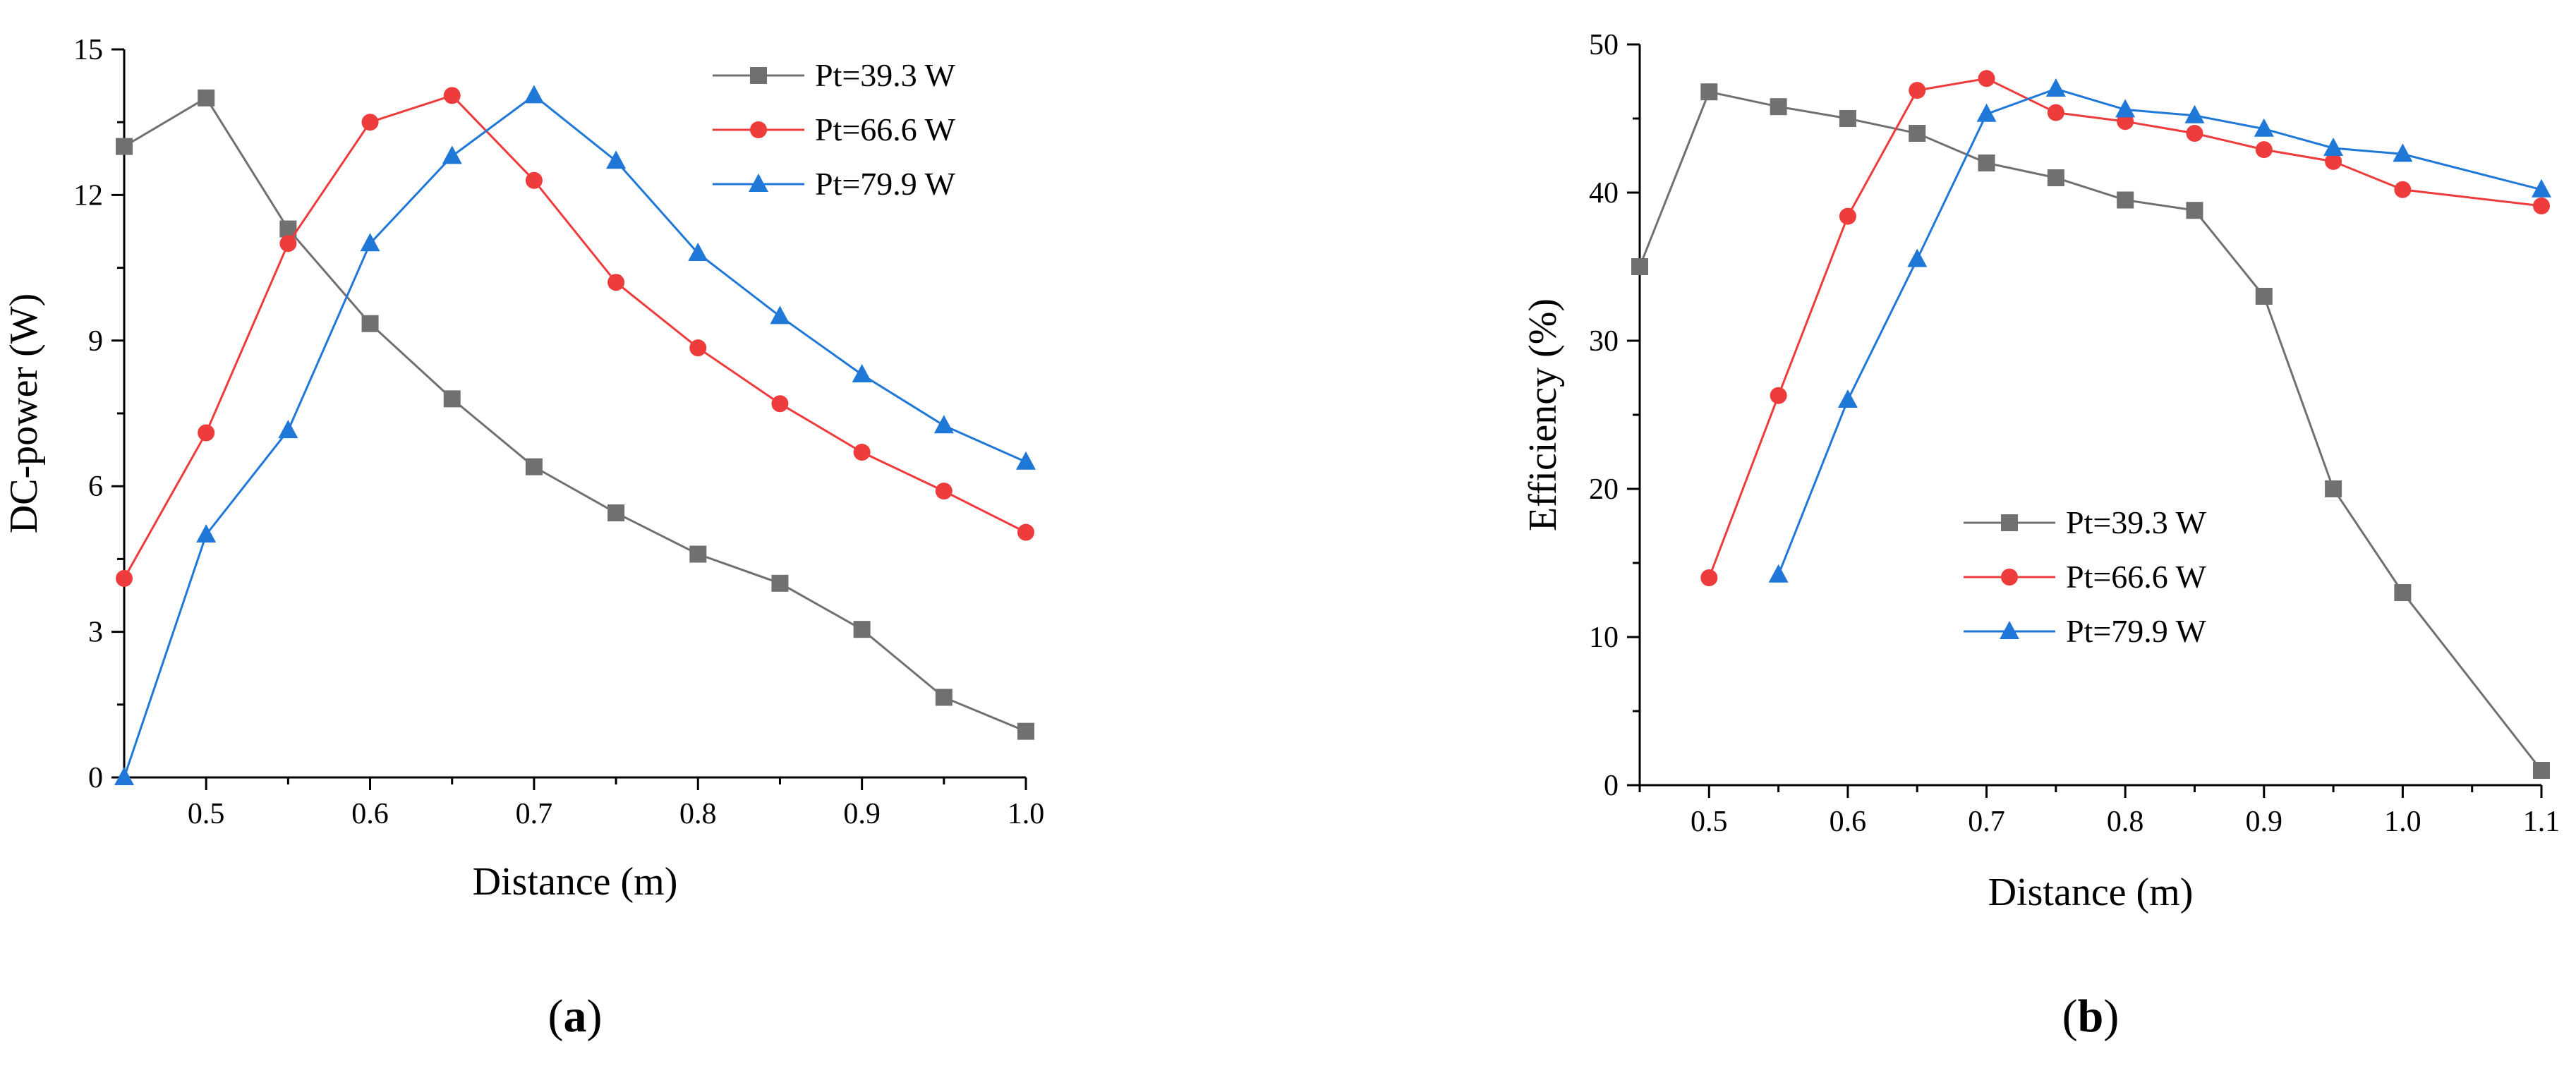  I want to click on y-tick-label: 20, so click(1604, 489).